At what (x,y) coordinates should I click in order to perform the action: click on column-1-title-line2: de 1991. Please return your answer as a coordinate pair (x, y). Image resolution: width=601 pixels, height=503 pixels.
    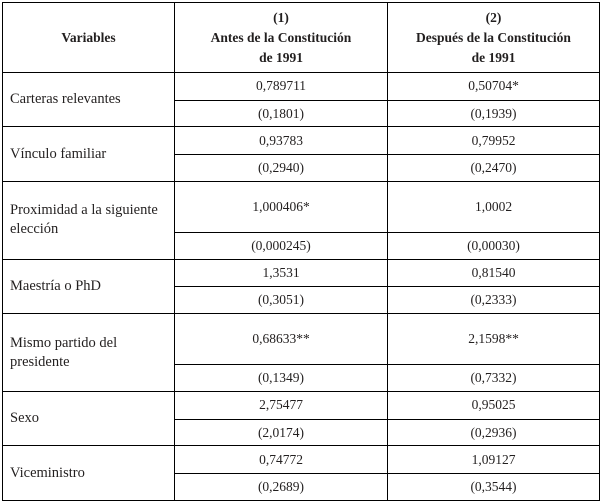
    Looking at the image, I should click on (281, 57).